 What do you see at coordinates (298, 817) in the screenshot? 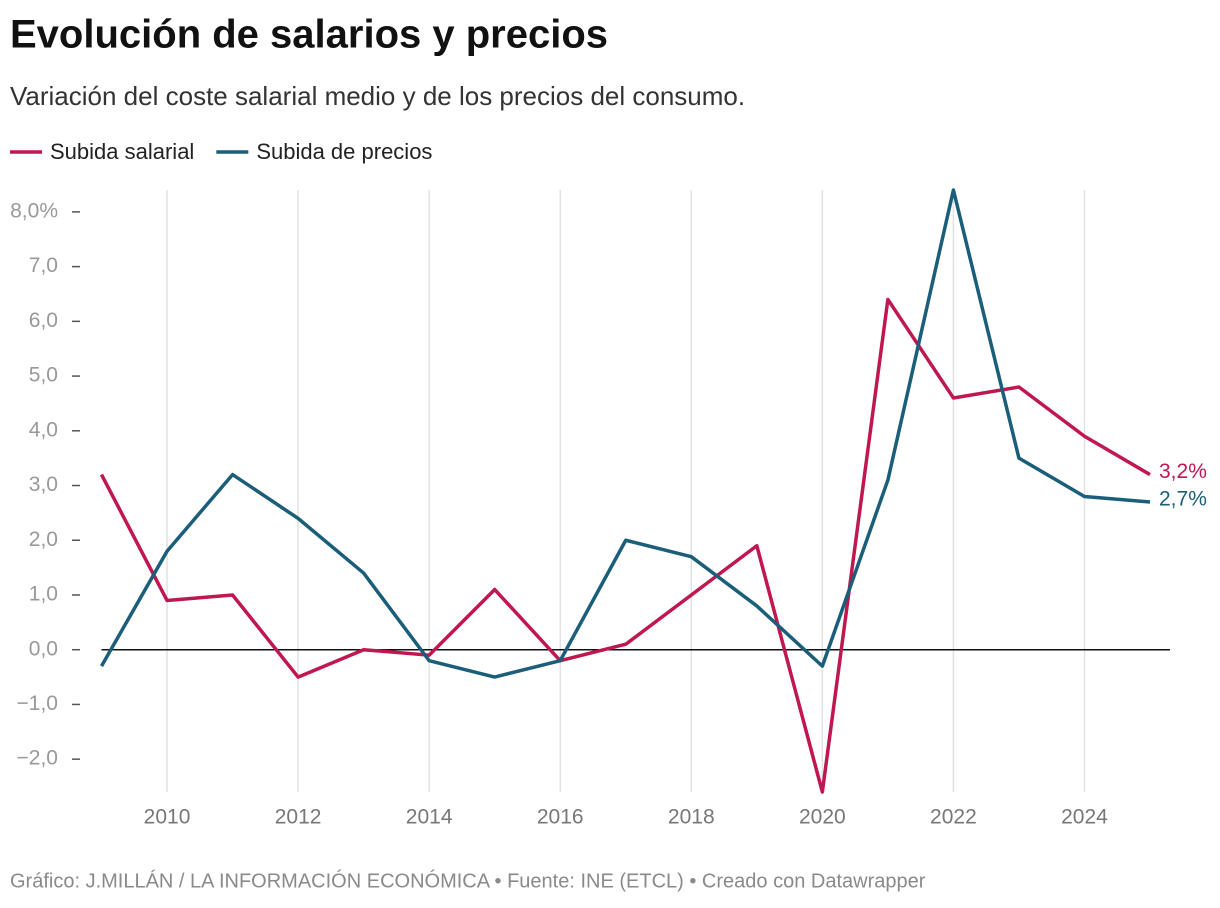
I see `x-tick-label: 2012` at bounding box center [298, 817].